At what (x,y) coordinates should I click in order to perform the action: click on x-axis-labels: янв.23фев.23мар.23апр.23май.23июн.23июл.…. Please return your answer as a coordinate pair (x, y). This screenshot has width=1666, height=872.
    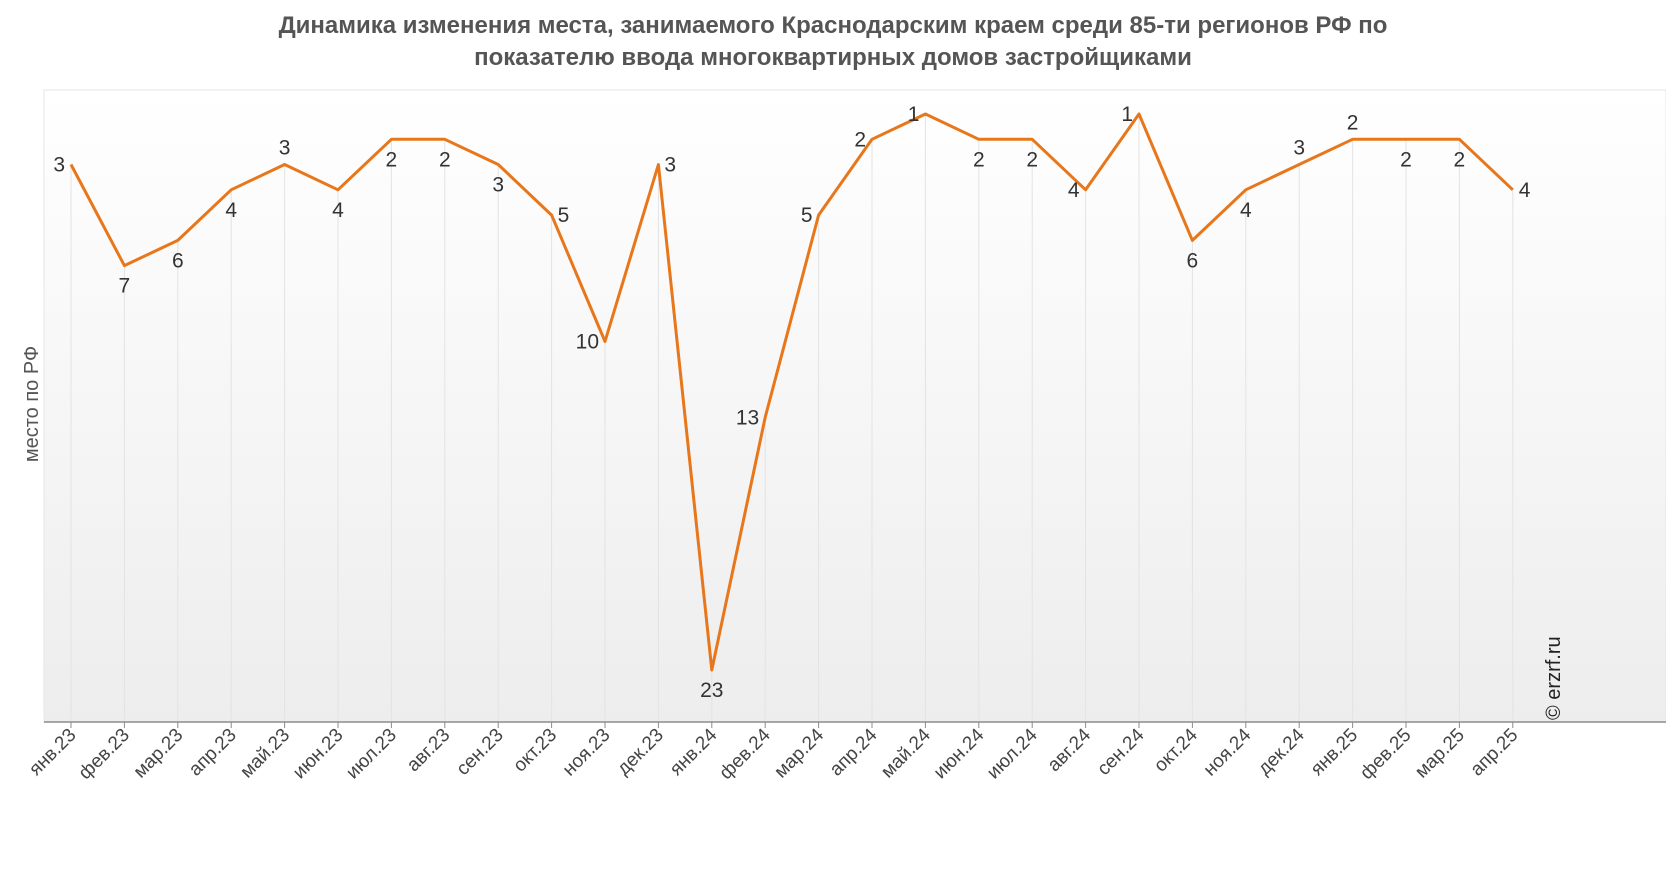
    Looking at the image, I should click on (773, 754).